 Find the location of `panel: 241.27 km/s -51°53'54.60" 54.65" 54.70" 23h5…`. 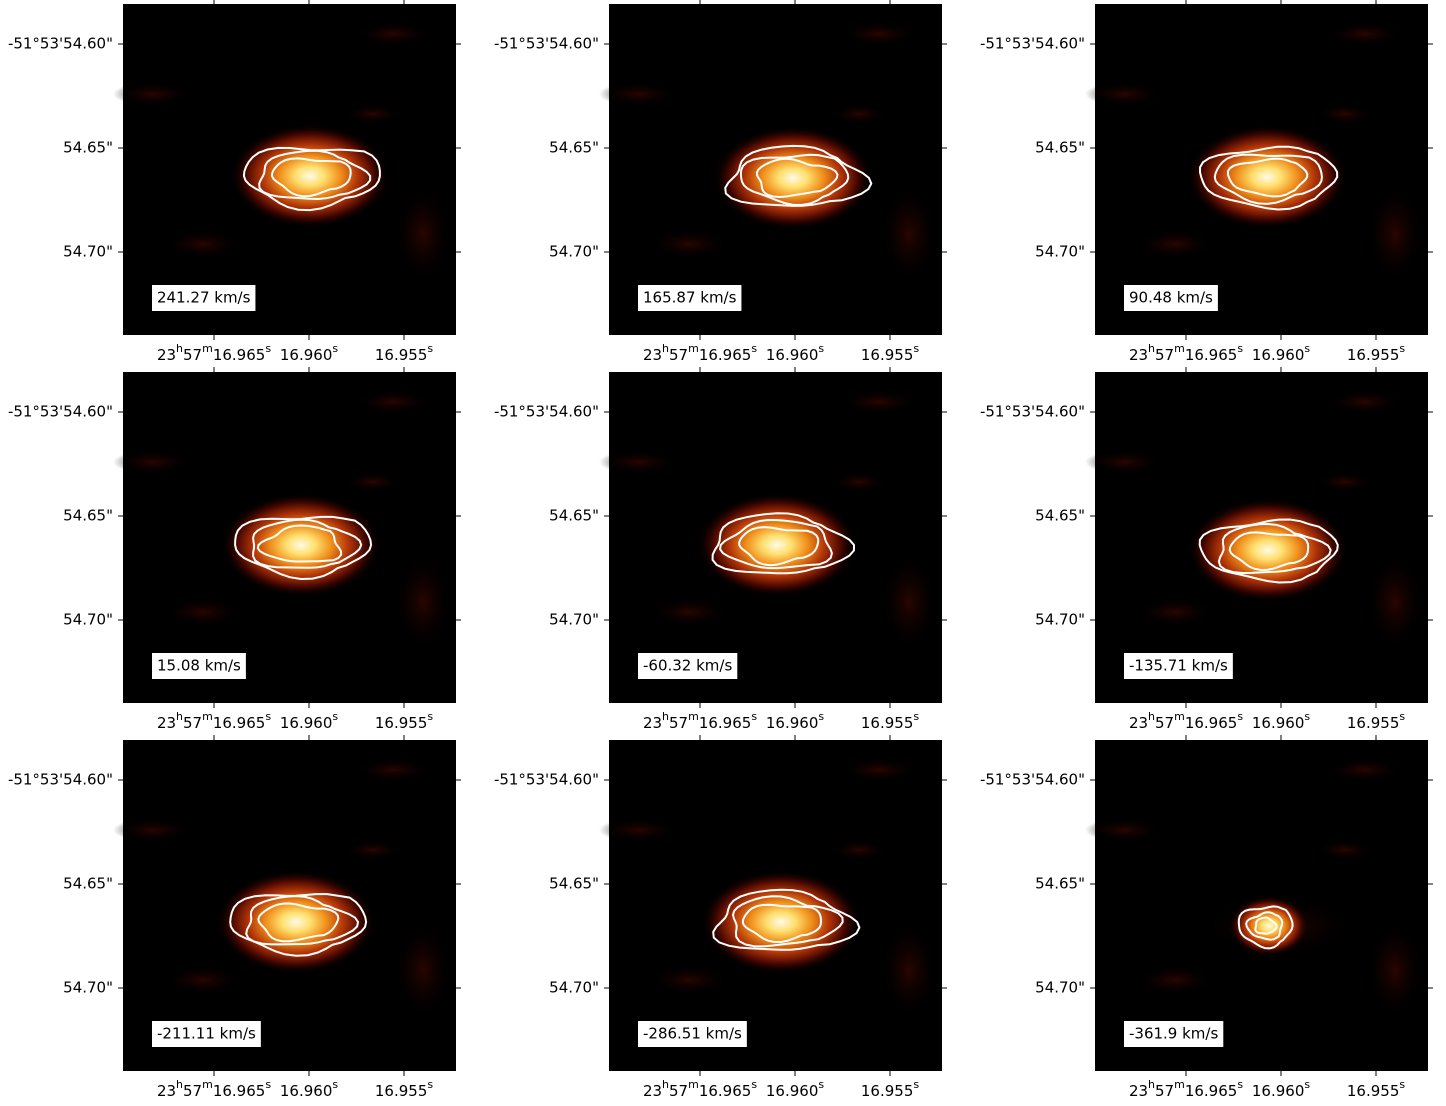

panel: 241.27 km/s -51°53'54.60" 54.65" 54.70" 23h5… is located at coordinates (234, 182).